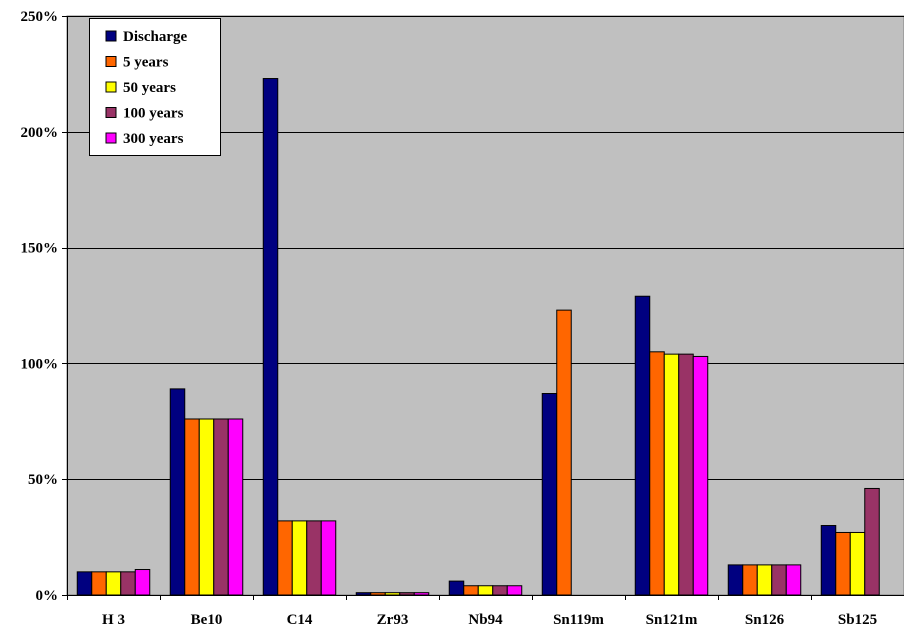 The image size is (904, 629). Describe the element at coordinates (779, 580) in the screenshot. I see `bar-sn126-100-years` at that location.